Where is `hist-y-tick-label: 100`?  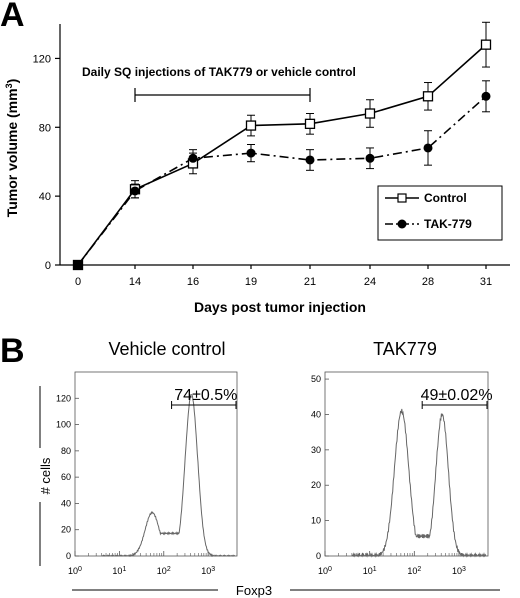 hist-y-tick-label: 100 is located at coordinates (63, 425).